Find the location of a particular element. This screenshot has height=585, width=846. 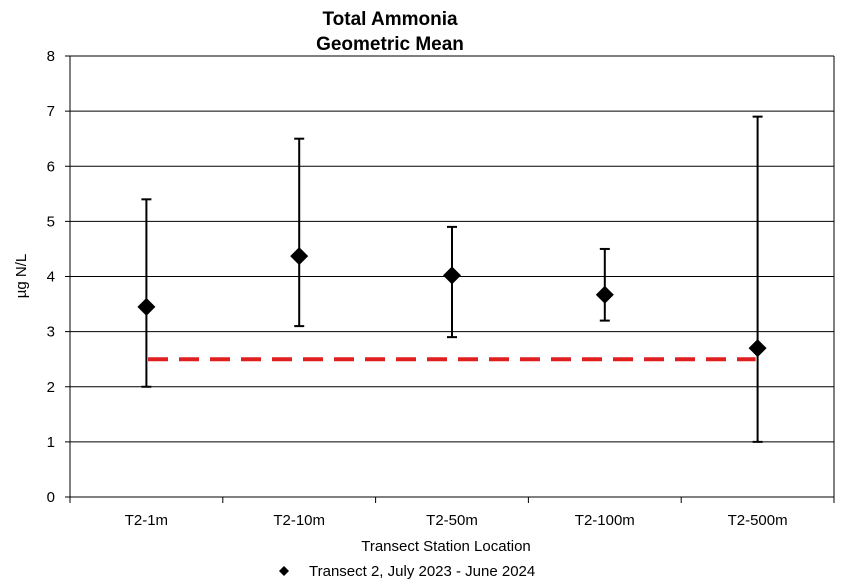

x-tick-label-4: T2-500m is located at coordinates (758, 520).